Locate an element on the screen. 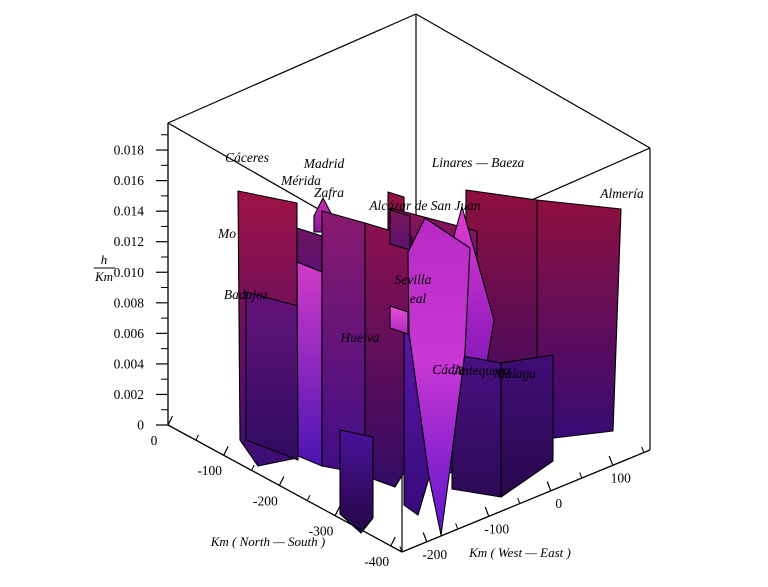 Image resolution: width=768 pixels, height=587 pixels. z-tick-label: 0.018 is located at coordinates (129, 150).